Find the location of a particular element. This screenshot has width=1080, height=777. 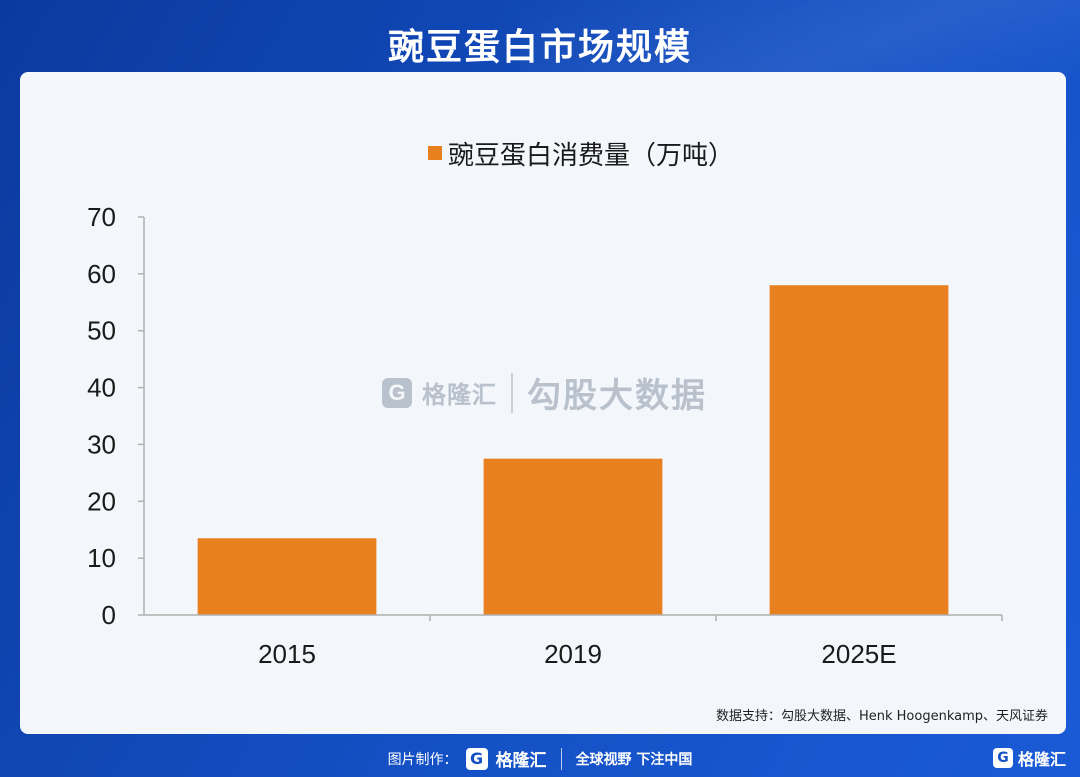

page-title: 豌豆蛋白市场规模 is located at coordinates (539, 47).